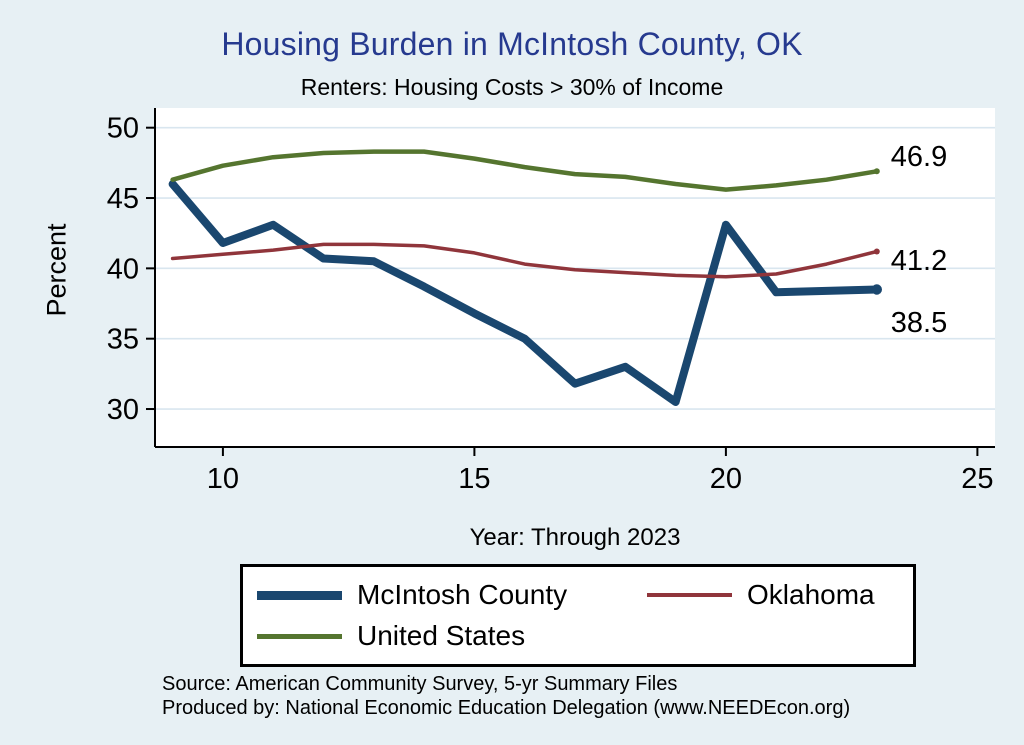 This screenshot has width=1024, height=745. What do you see at coordinates (919, 323) in the screenshot?
I see `series-end-label-mcintosh-county: 38.5` at bounding box center [919, 323].